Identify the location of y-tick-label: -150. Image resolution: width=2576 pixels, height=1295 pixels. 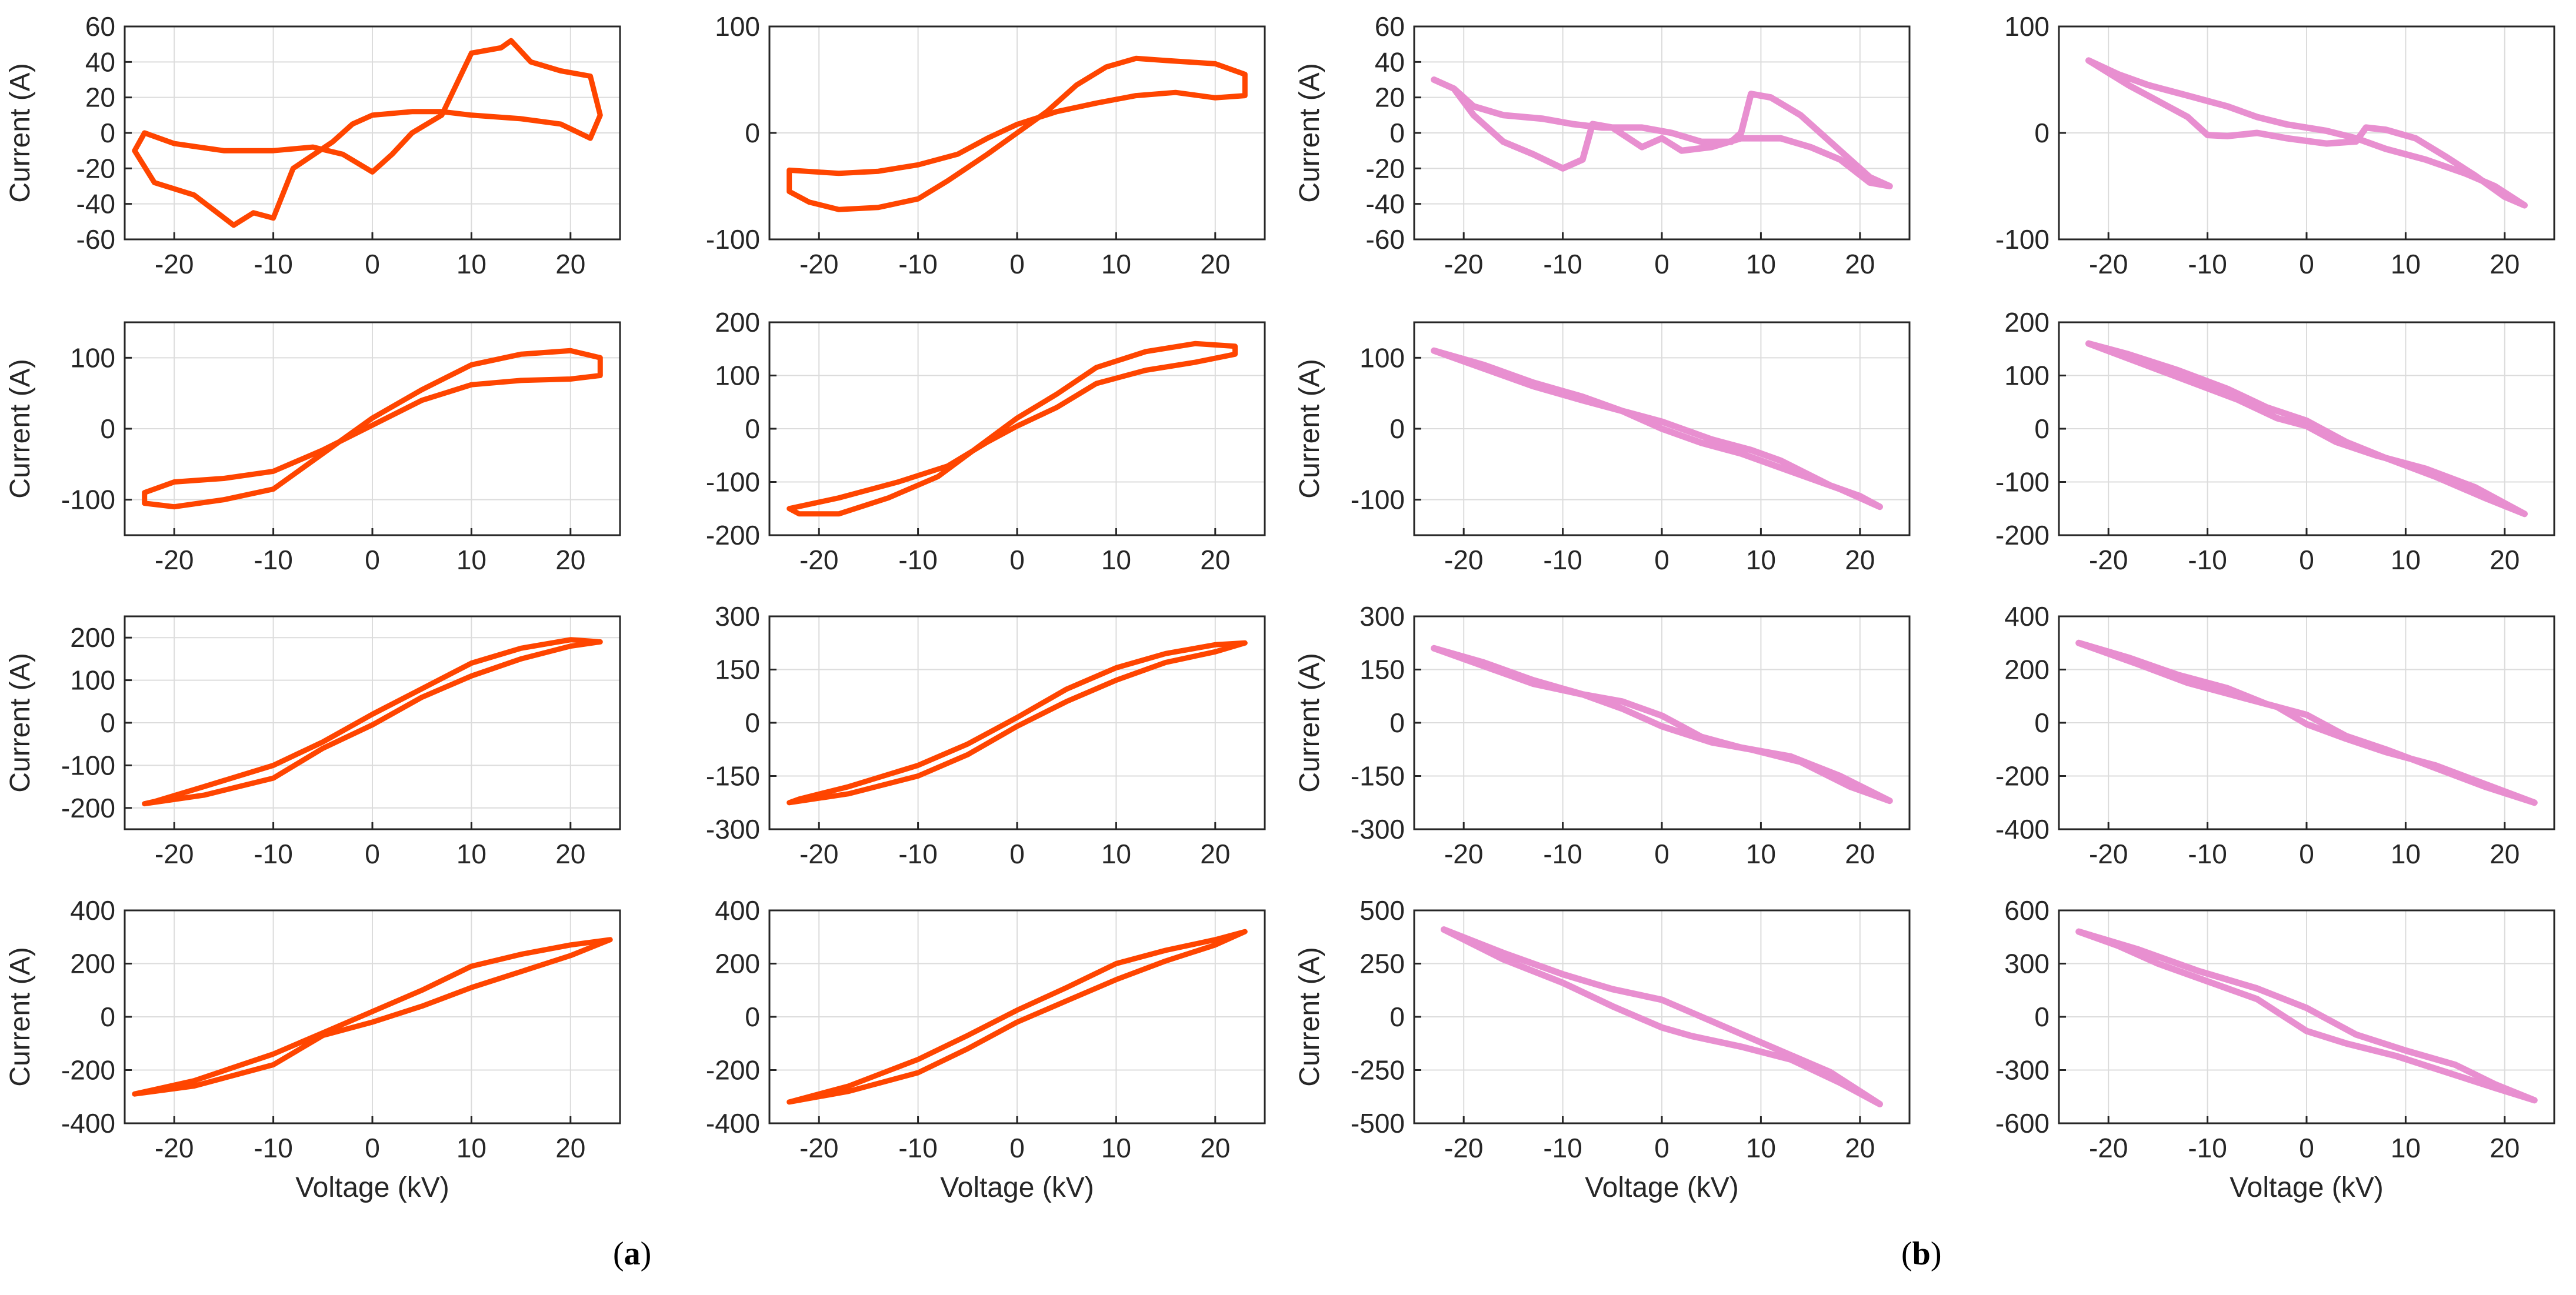
(1378, 776).